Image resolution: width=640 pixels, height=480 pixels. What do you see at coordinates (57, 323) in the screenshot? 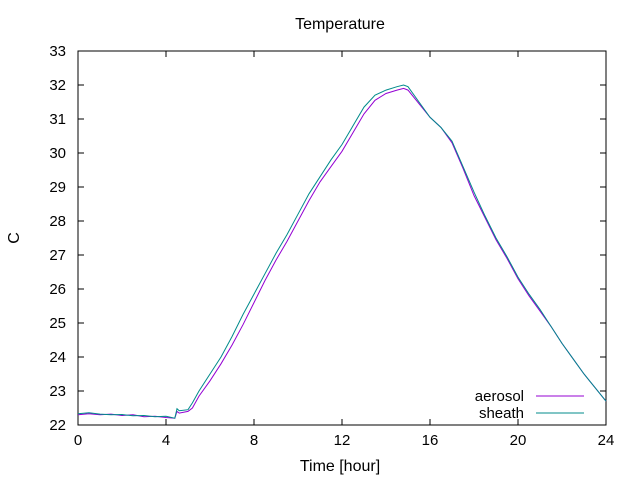
I see `y-tick-label: 25` at bounding box center [57, 323].